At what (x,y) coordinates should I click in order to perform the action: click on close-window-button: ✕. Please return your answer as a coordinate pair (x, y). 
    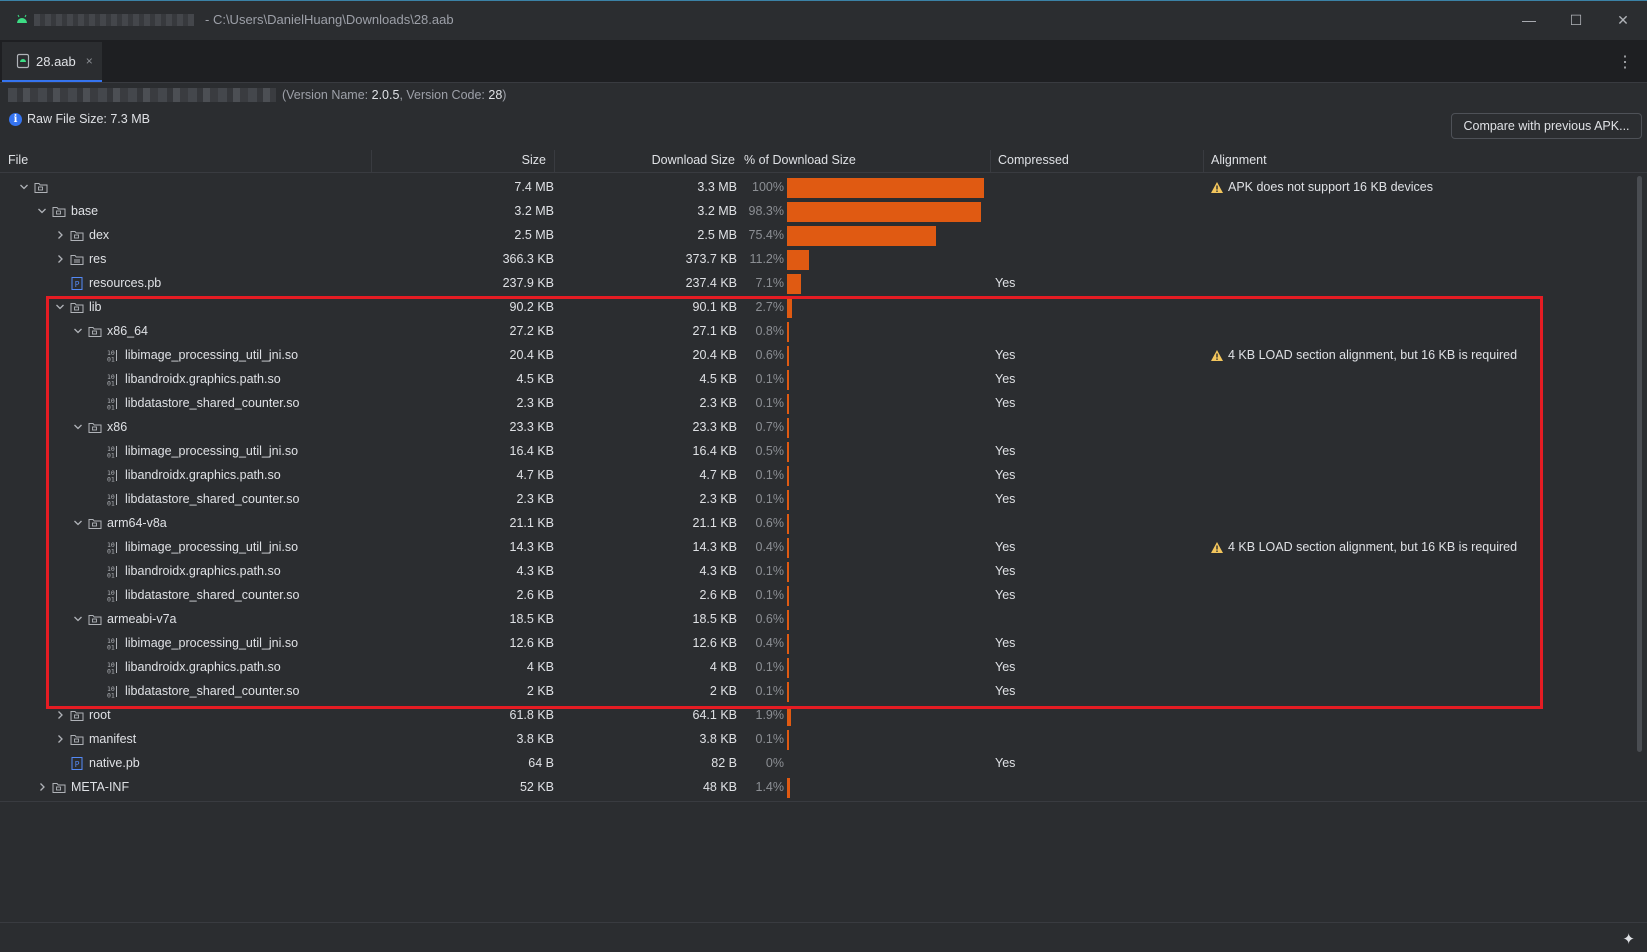
    Looking at the image, I should click on (1623, 19).